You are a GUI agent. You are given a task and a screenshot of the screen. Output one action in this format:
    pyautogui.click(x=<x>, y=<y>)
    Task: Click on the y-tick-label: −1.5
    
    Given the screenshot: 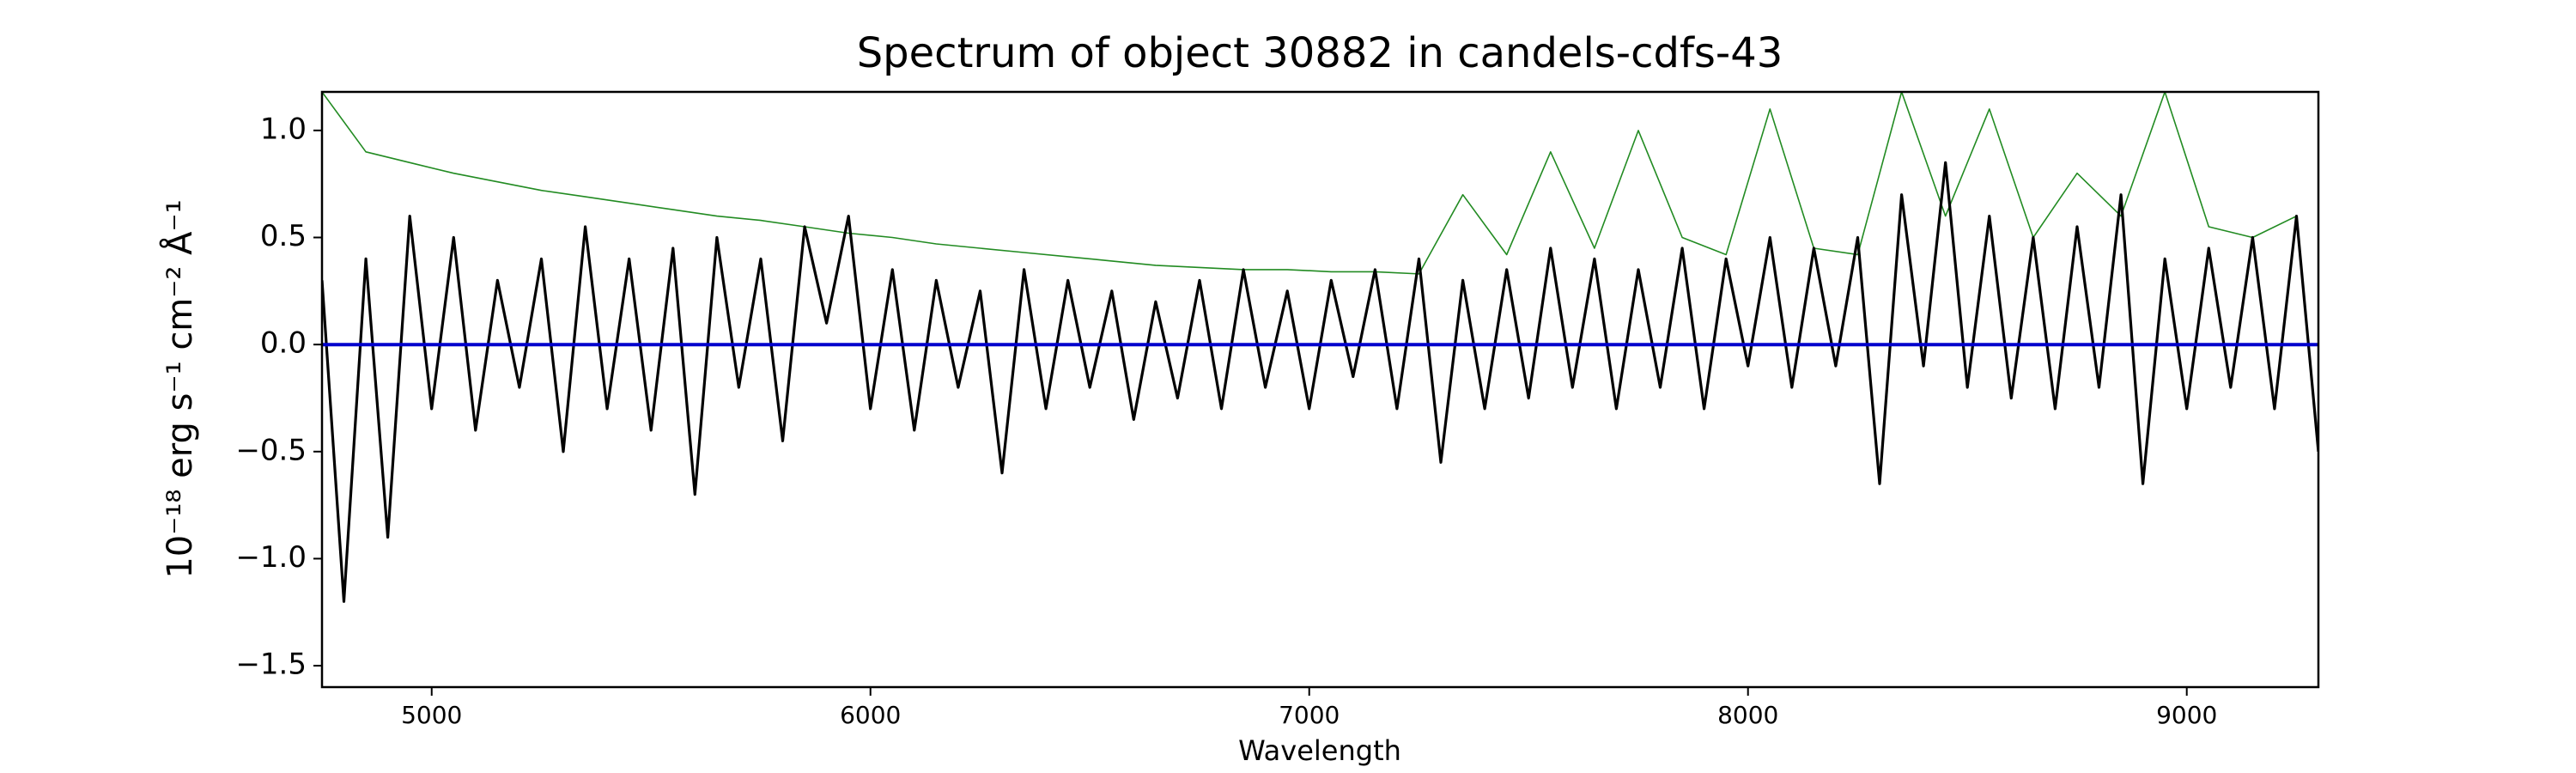 What is the action you would take?
    pyautogui.click(x=271, y=665)
    